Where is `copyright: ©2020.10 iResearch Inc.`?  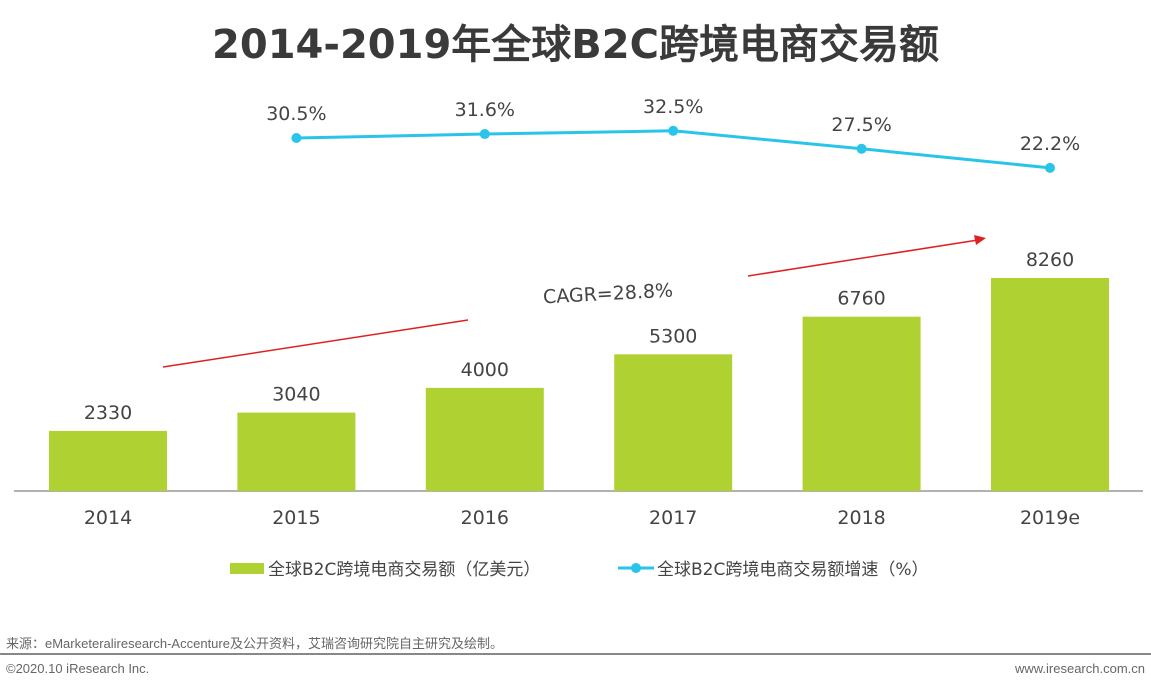
copyright: ©2020.10 iResearch Inc. is located at coordinates (78, 668).